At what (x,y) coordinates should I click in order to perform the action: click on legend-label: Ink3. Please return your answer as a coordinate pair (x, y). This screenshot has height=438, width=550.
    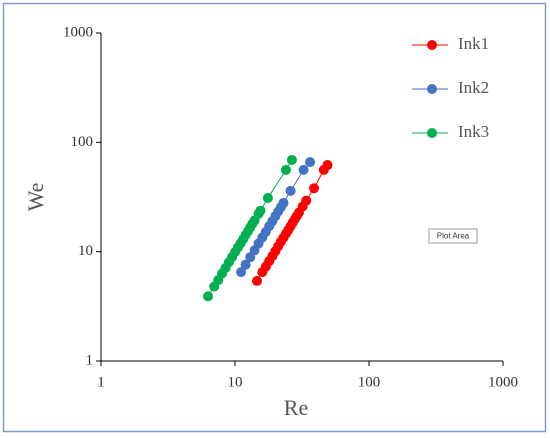
    Looking at the image, I should click on (473, 131).